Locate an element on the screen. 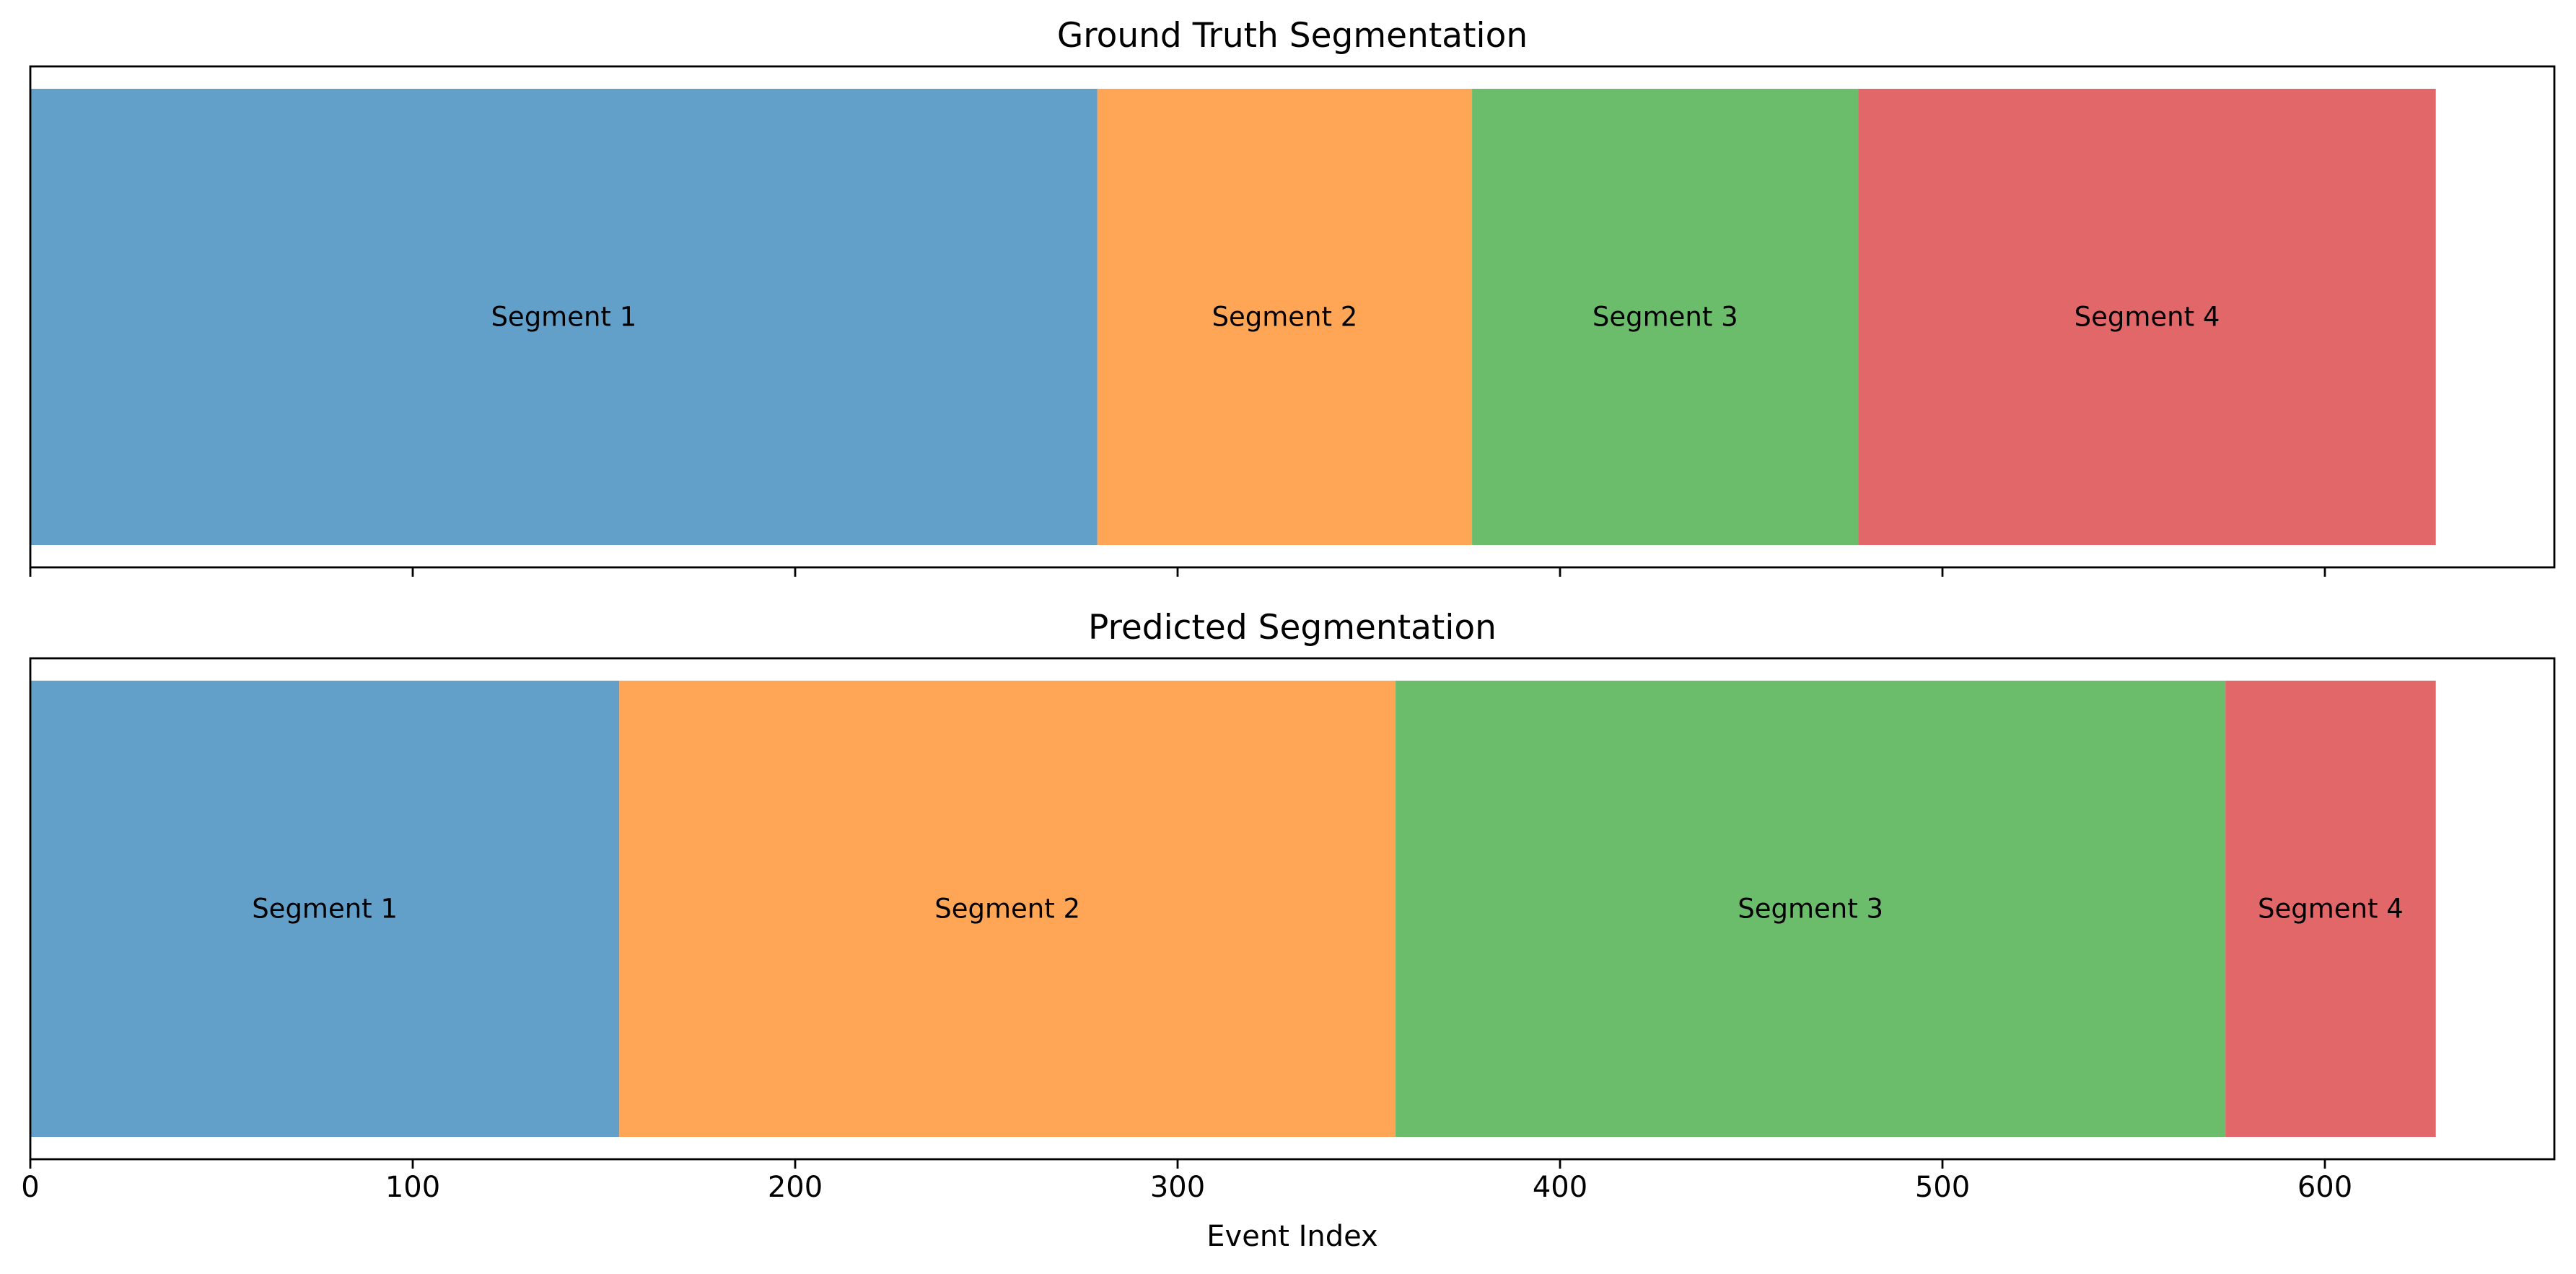  x-tick-label: 600 is located at coordinates (2324, 1187).